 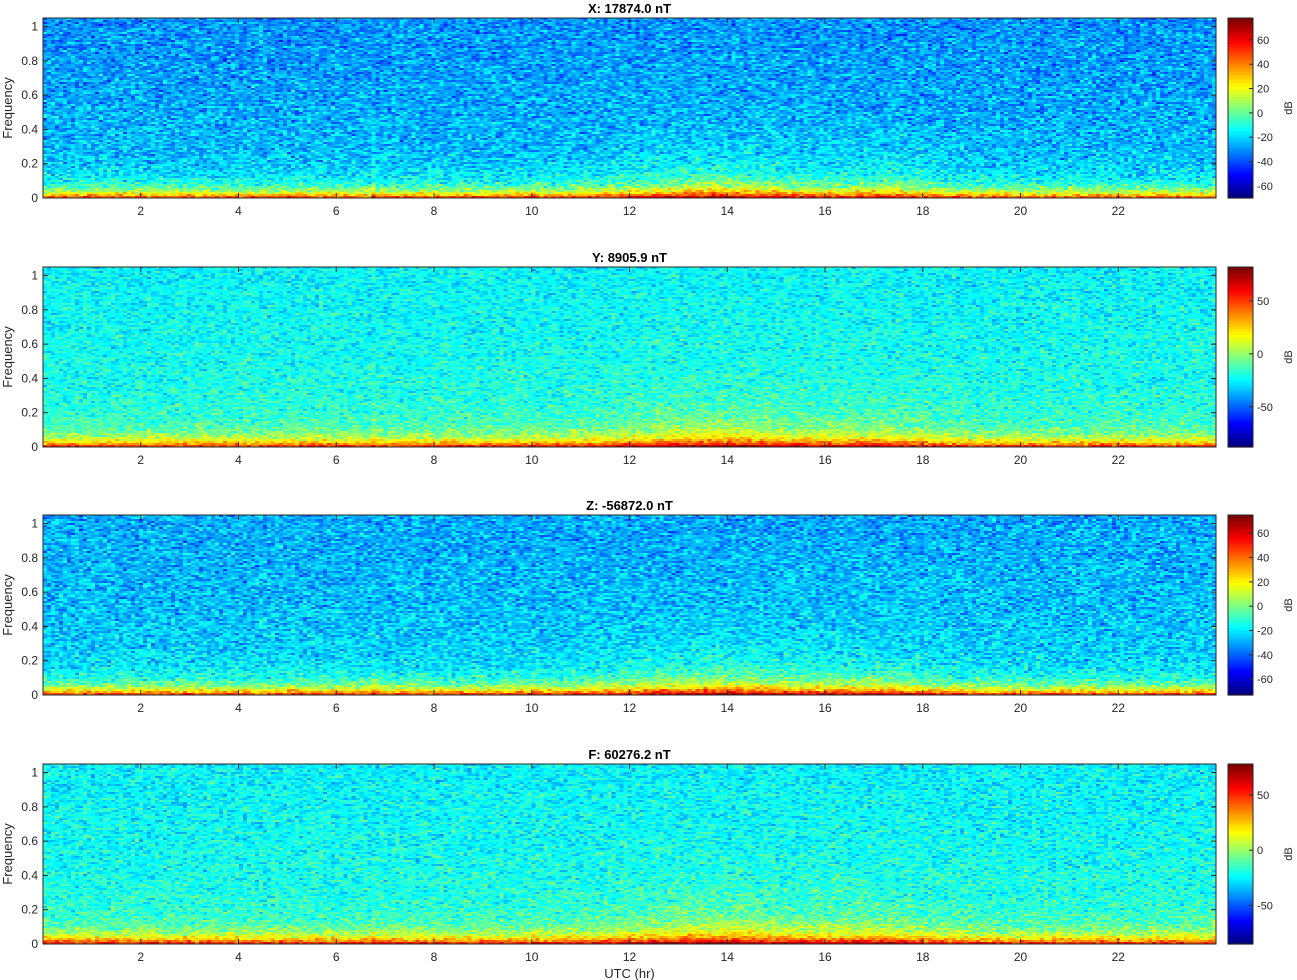 I want to click on x-tick-label: 10, so click(x=532, y=708).